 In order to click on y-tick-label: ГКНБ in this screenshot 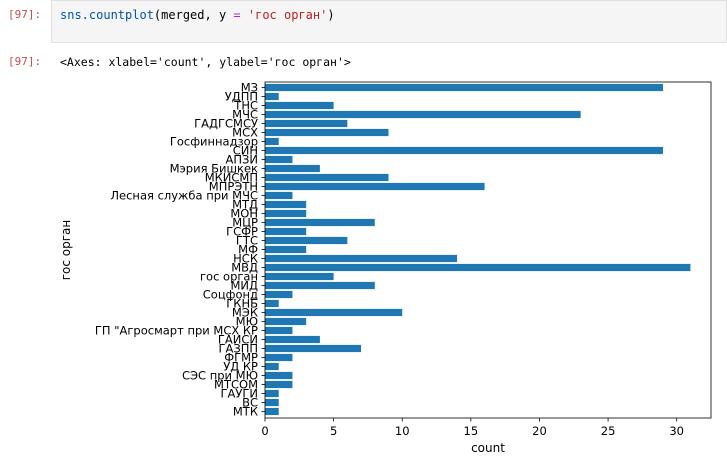, I will do `click(242, 304)`.